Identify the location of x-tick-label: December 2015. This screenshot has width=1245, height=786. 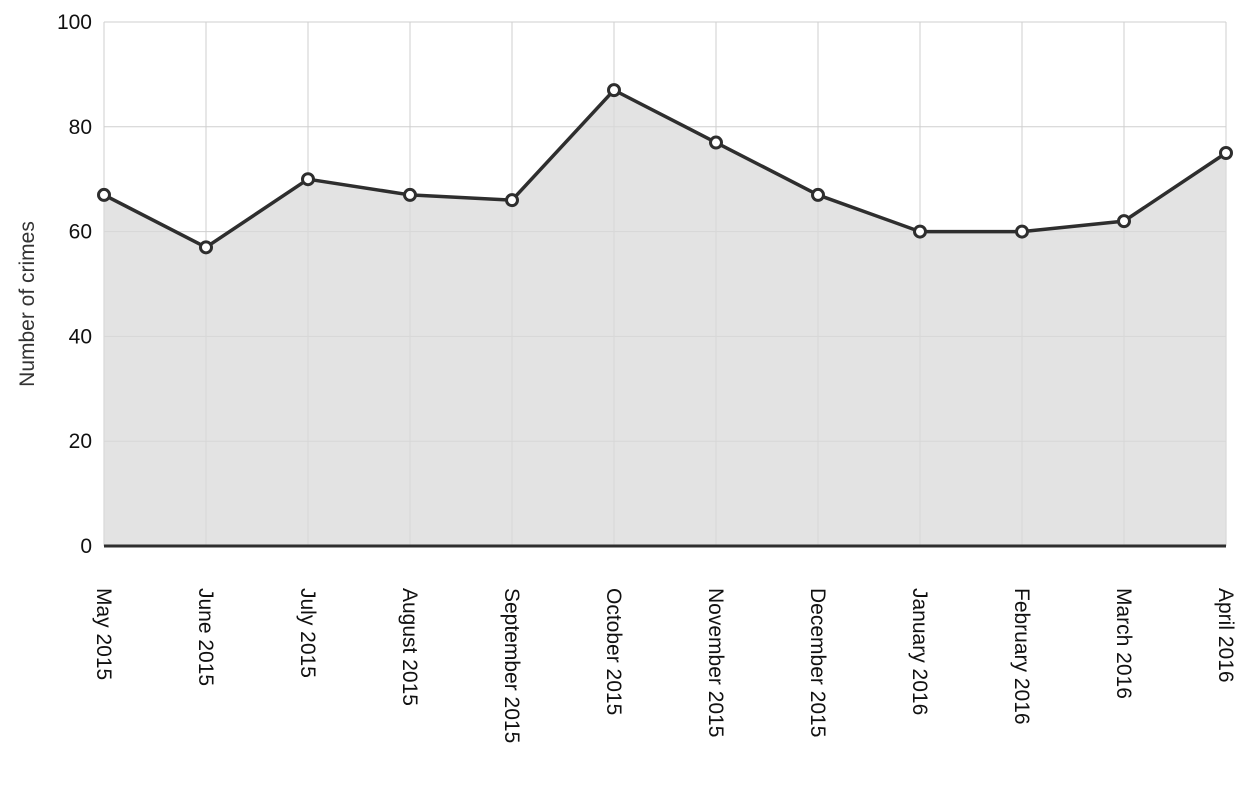
(817, 662).